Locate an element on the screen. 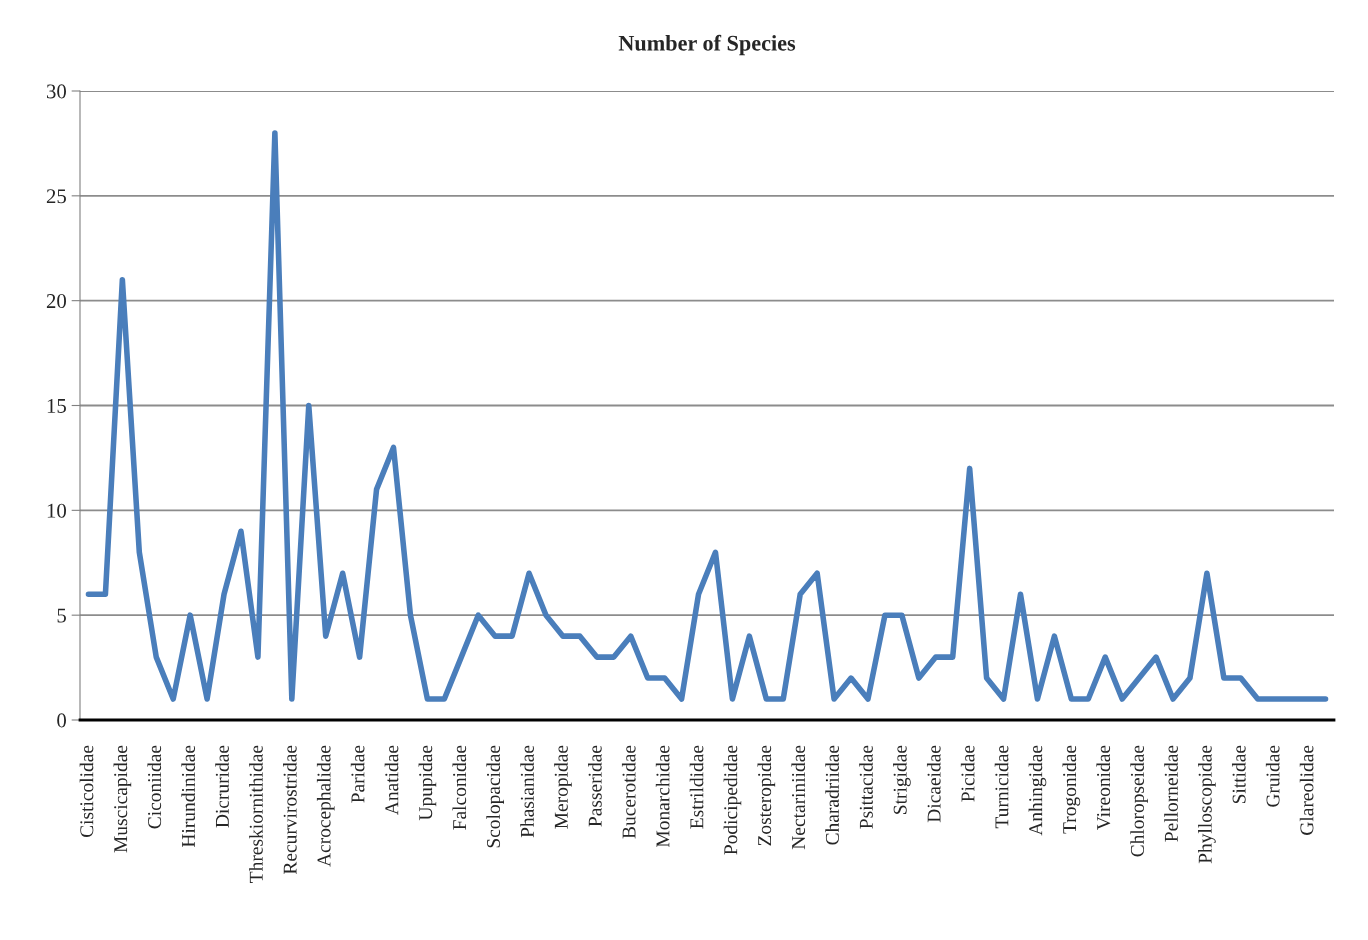 This screenshot has height=940, width=1368. x-tick-label: Paridae is located at coordinates (357, 774).